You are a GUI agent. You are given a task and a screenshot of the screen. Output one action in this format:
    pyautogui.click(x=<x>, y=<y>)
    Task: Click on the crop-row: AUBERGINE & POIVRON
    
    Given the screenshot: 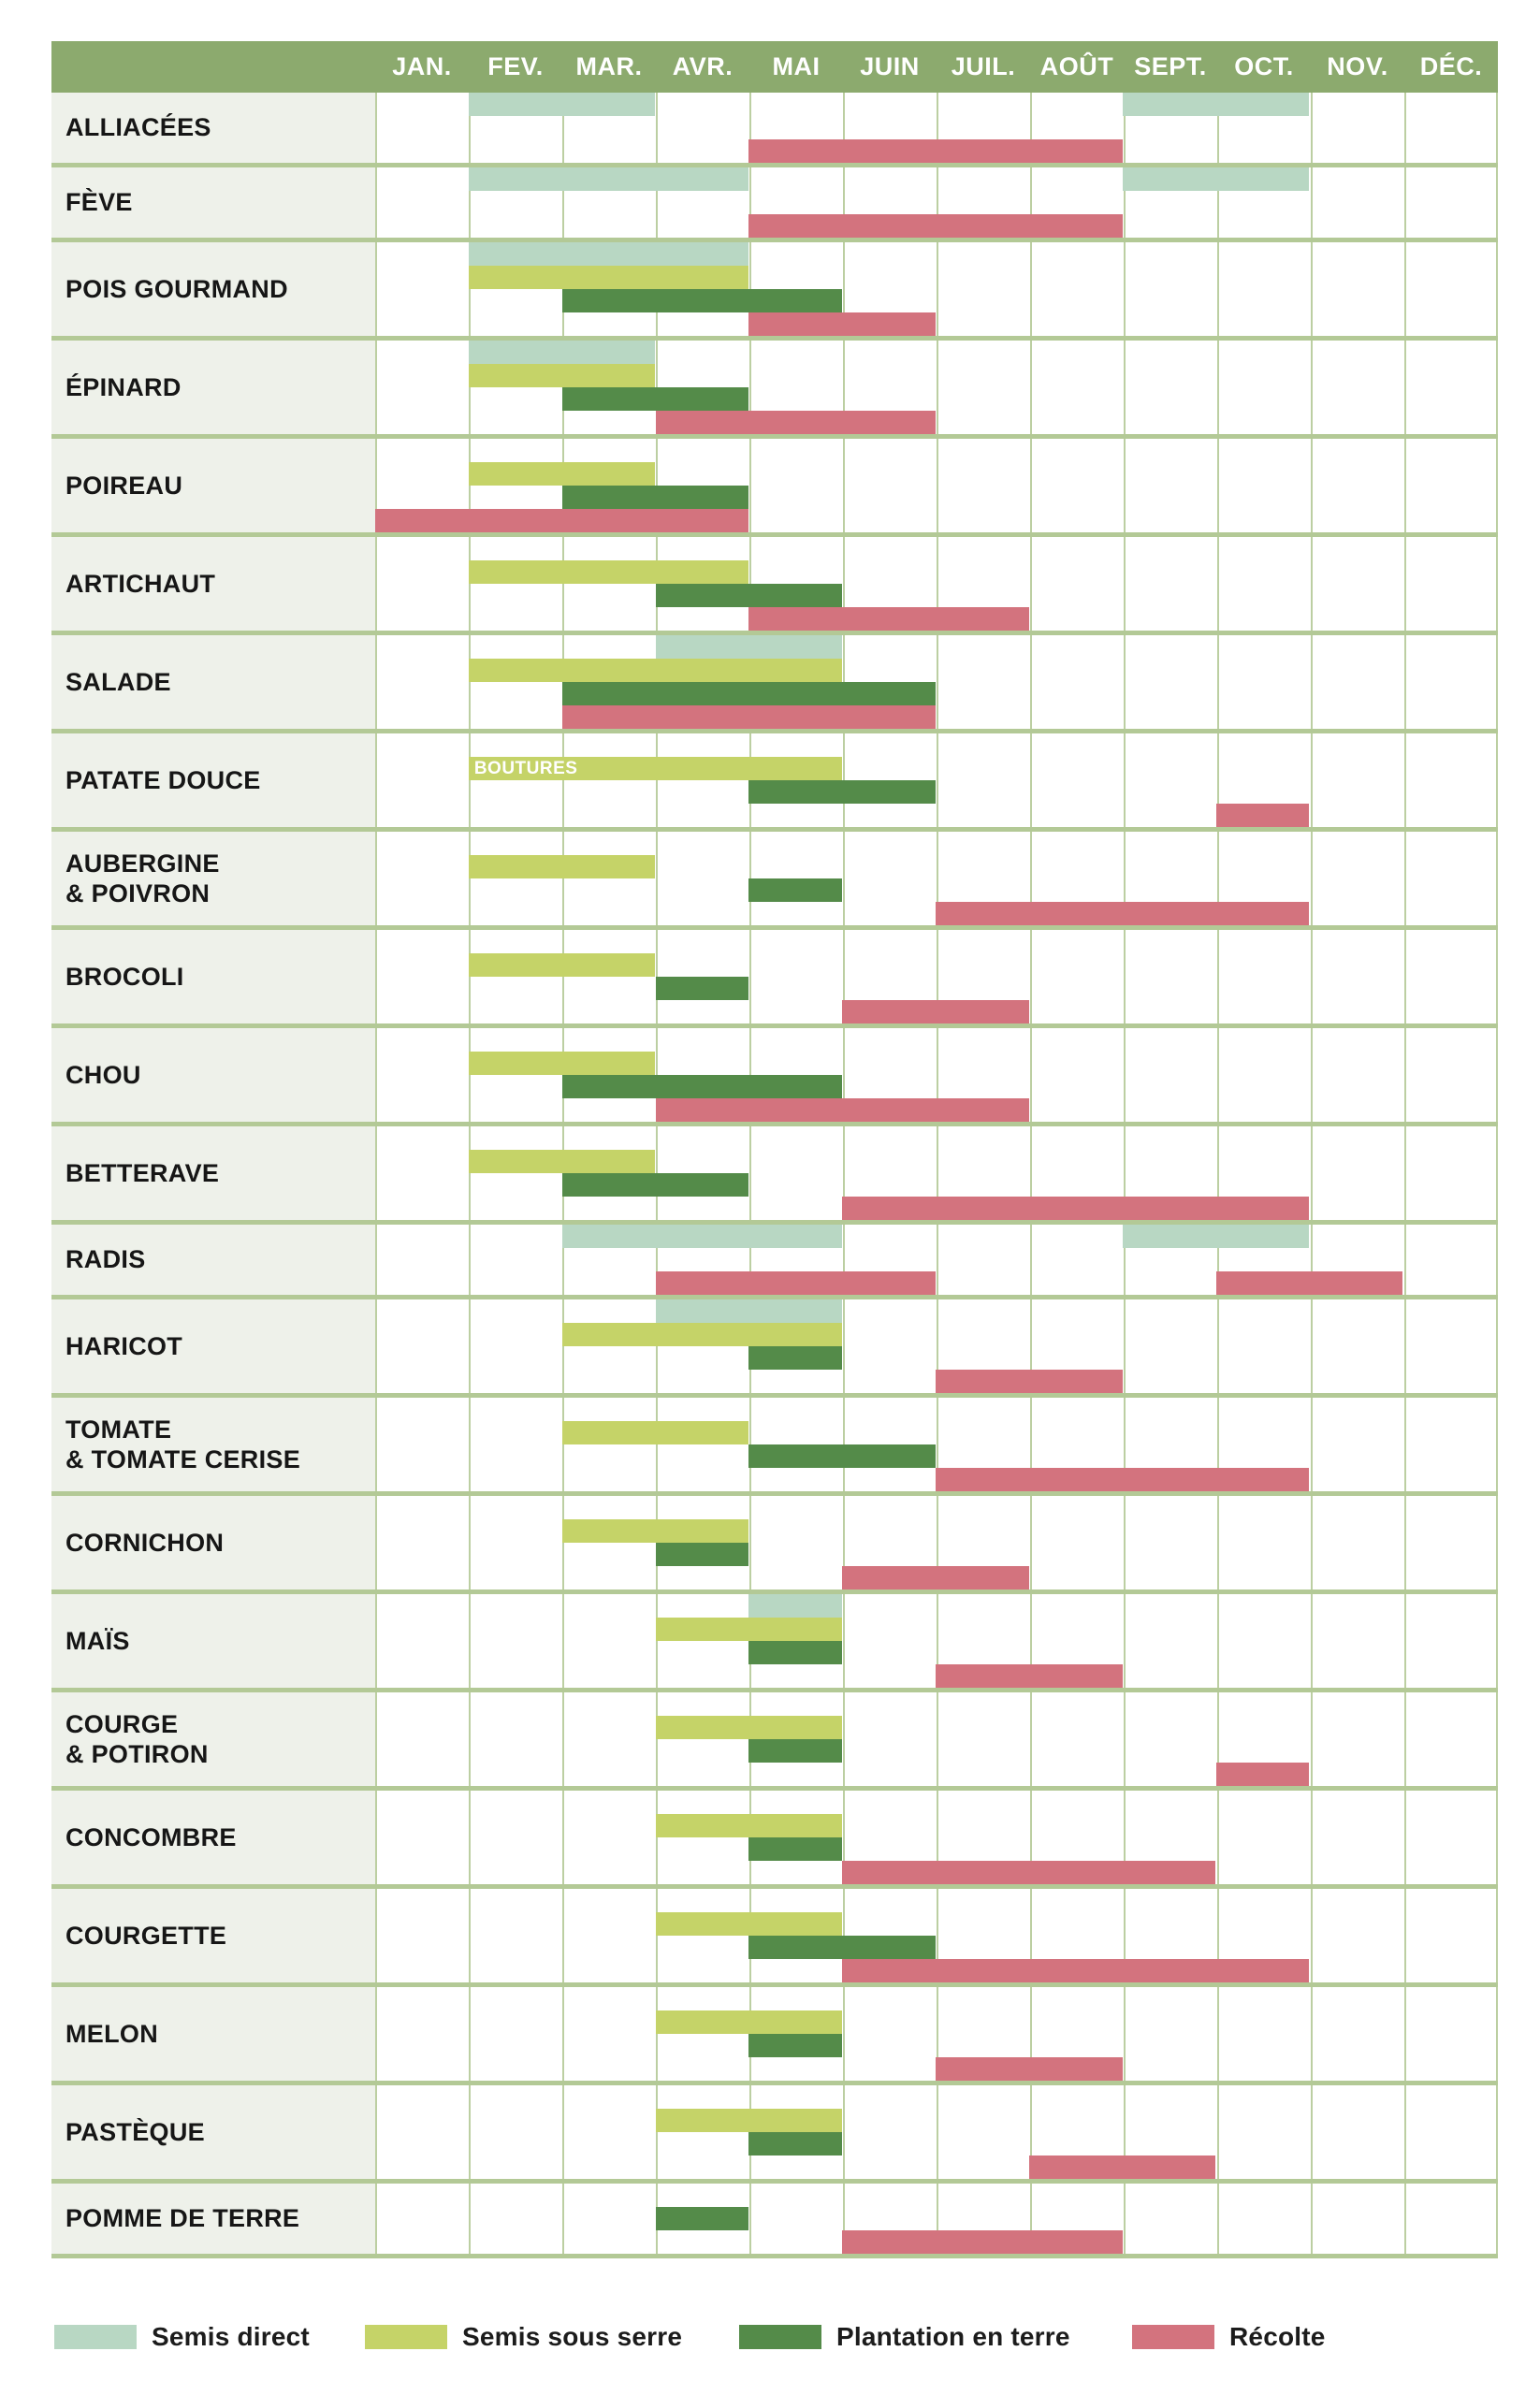 What is the action you would take?
    pyautogui.click(x=775, y=881)
    